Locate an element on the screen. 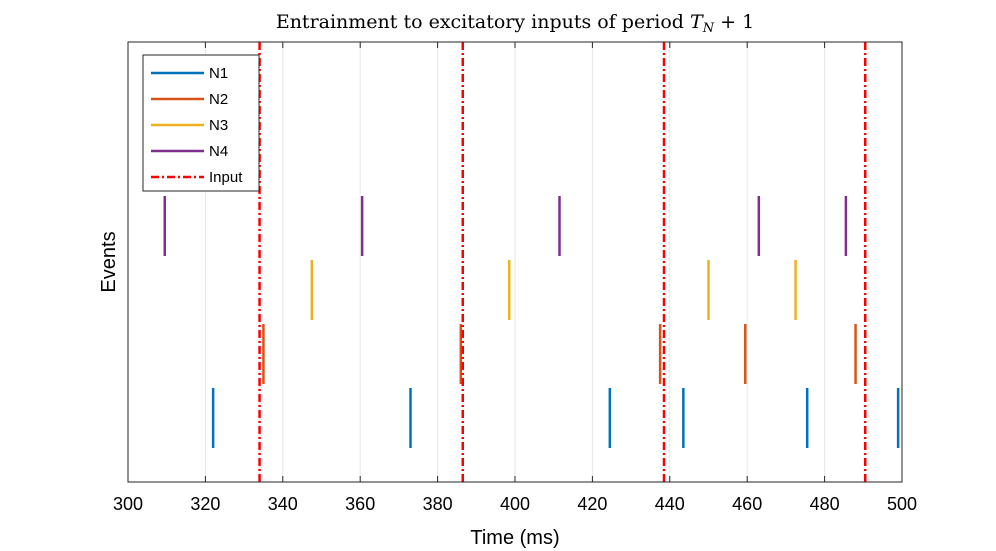  x-tick-label: 320 is located at coordinates (205, 504).